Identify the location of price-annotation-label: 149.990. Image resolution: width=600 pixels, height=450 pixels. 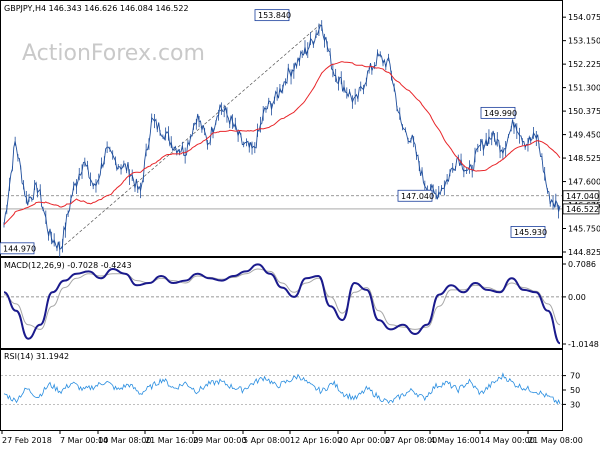
(500, 113).